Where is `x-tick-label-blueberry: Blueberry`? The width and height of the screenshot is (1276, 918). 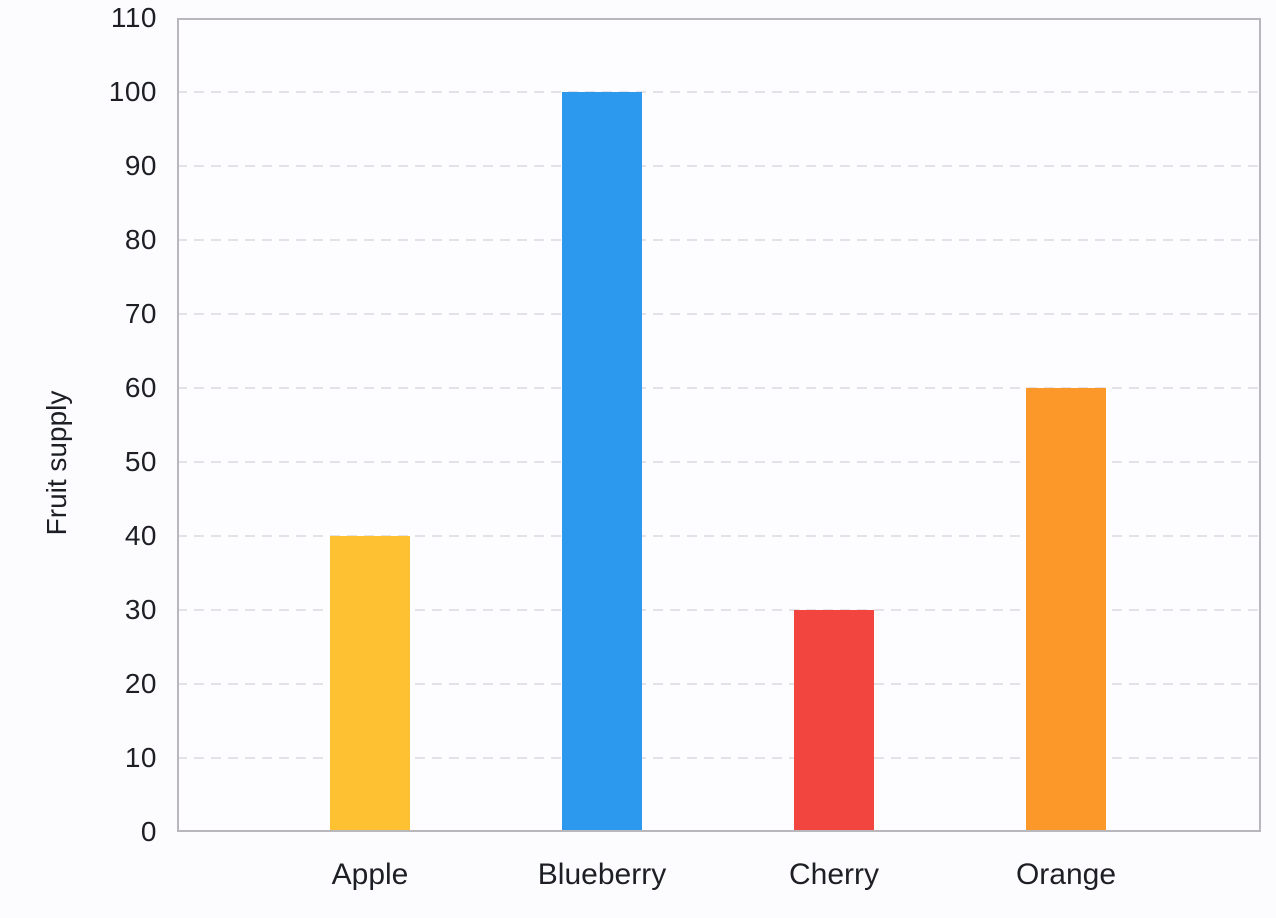 x-tick-label-blueberry: Blueberry is located at coordinates (602, 874).